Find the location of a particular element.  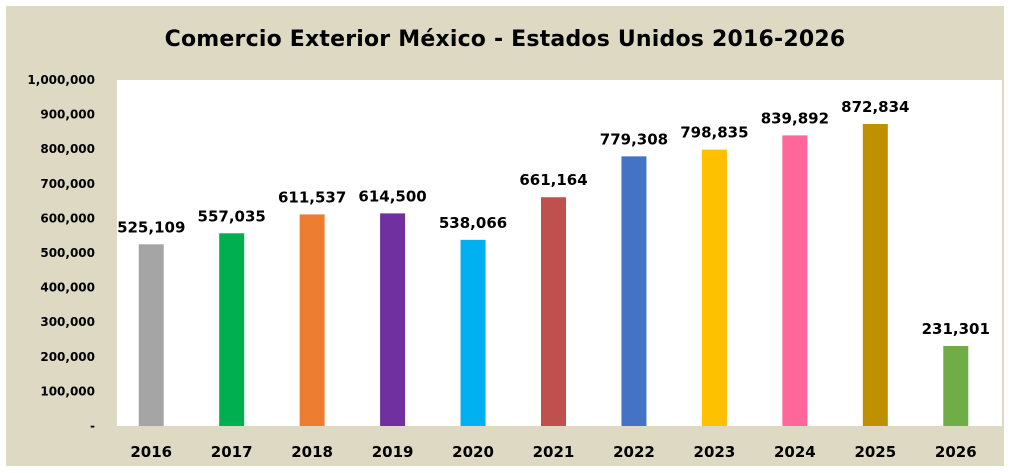

data-label-2020: 538,066 is located at coordinates (473, 223).